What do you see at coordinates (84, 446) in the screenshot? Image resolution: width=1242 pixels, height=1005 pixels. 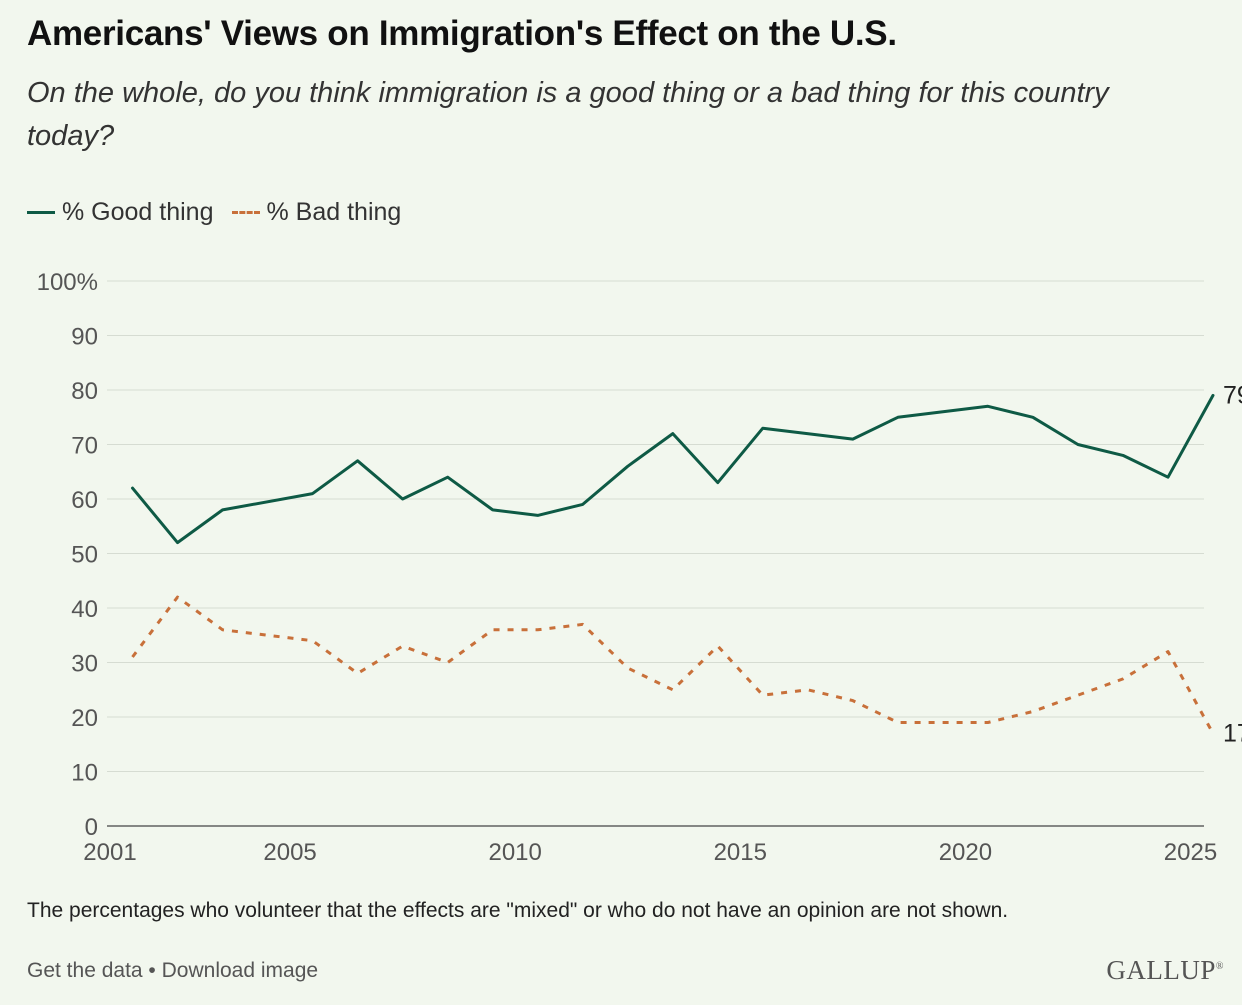 I see `y-tick-label: 70` at bounding box center [84, 446].